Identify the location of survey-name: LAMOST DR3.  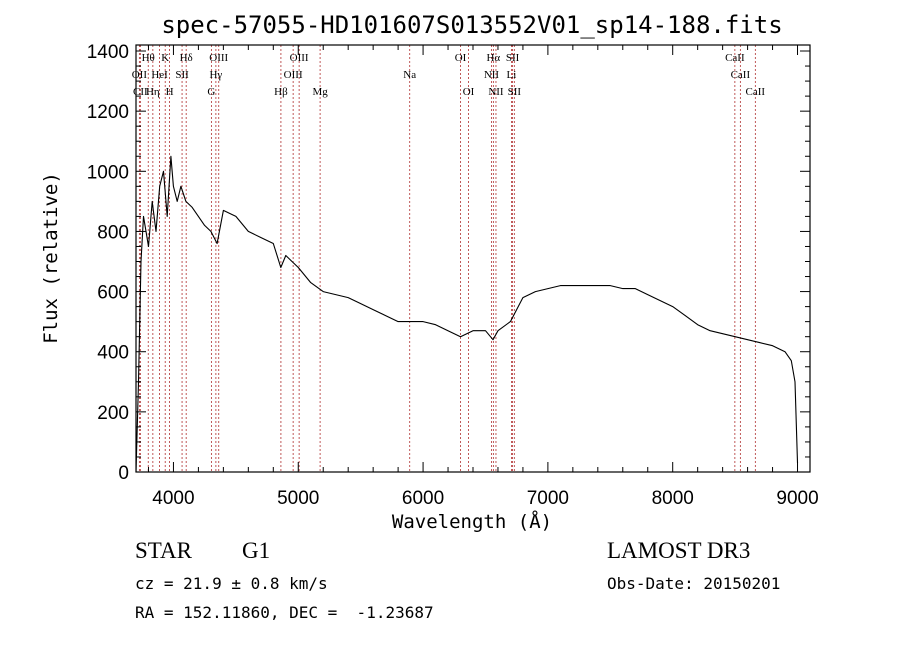
(679, 550).